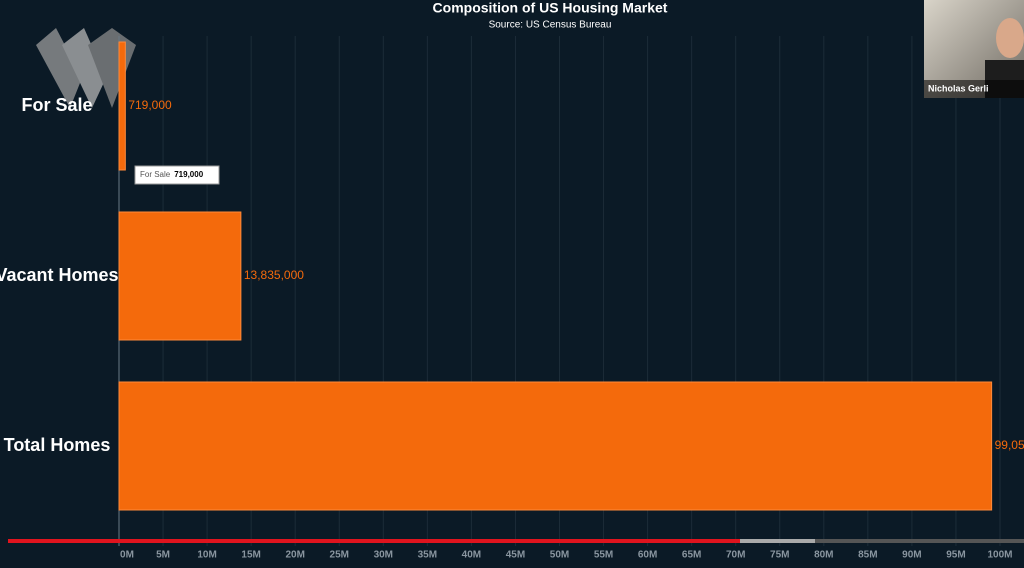  What do you see at coordinates (955, 555) in the screenshot?
I see `x-tick-label: 95M` at bounding box center [955, 555].